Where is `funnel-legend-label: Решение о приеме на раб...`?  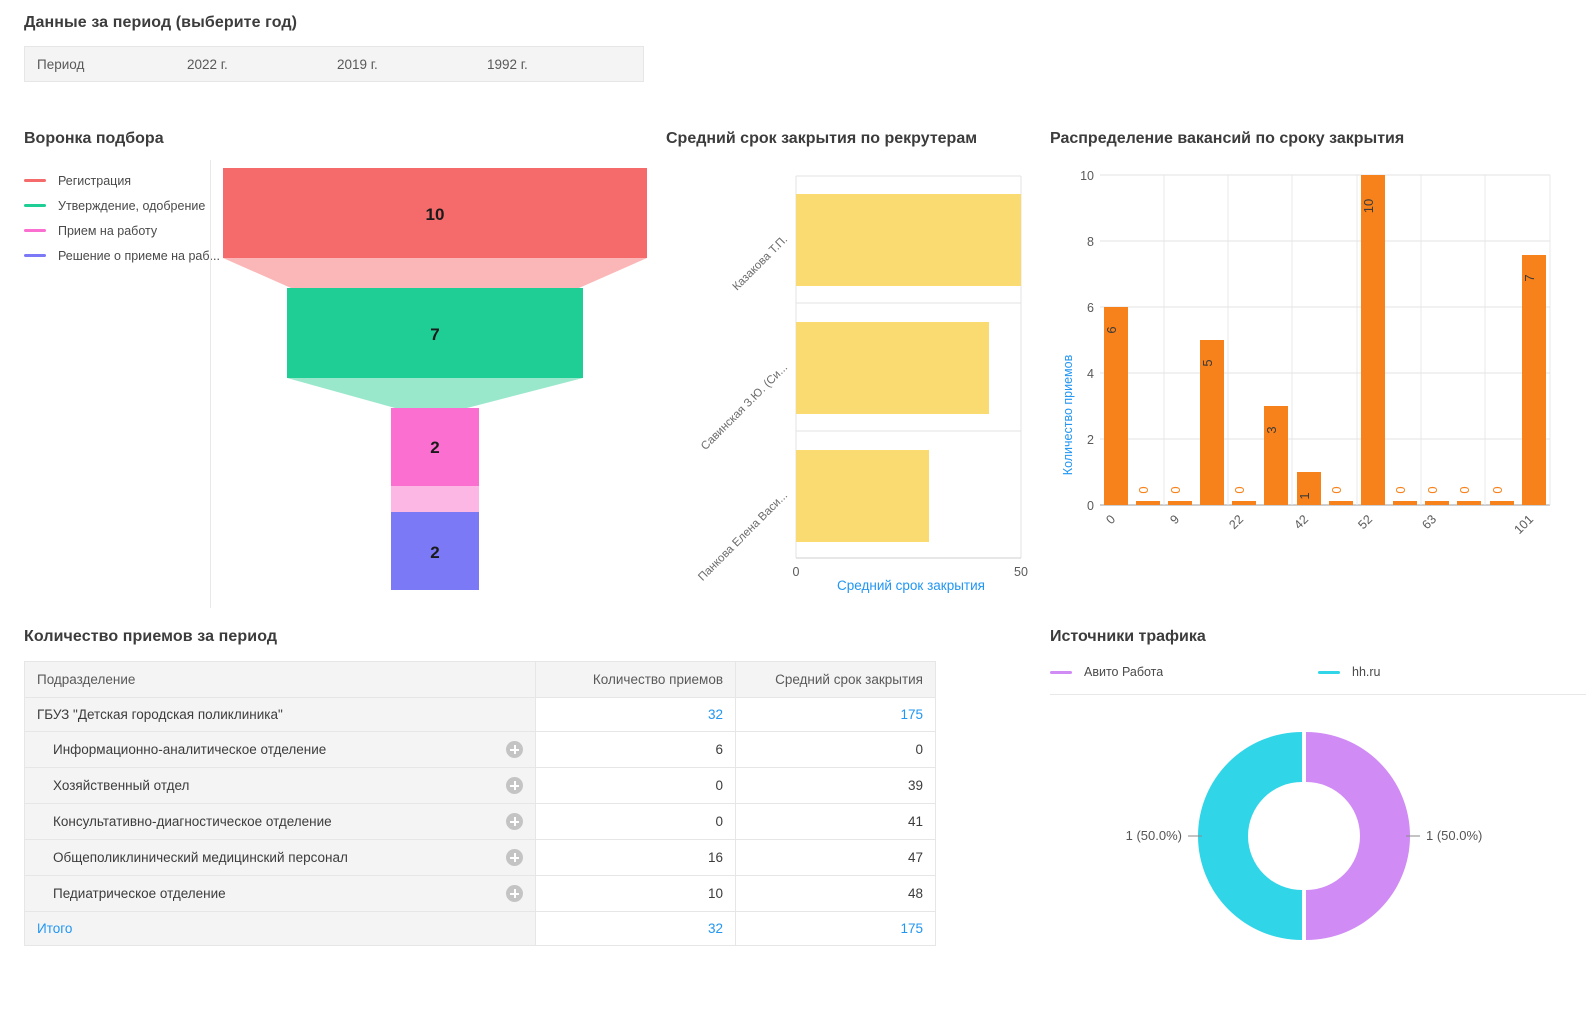
funnel-legend-label: Решение о приеме на раб... is located at coordinates (139, 255).